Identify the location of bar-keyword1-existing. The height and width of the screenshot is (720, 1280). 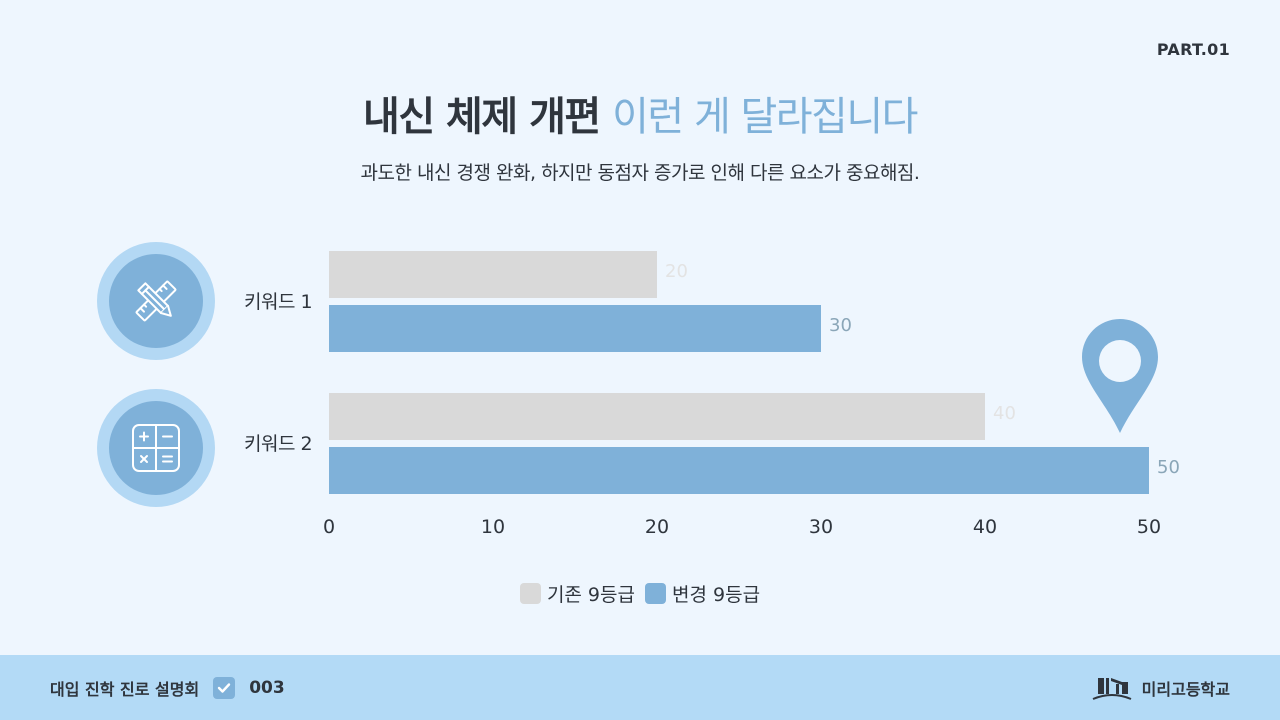
(493, 274).